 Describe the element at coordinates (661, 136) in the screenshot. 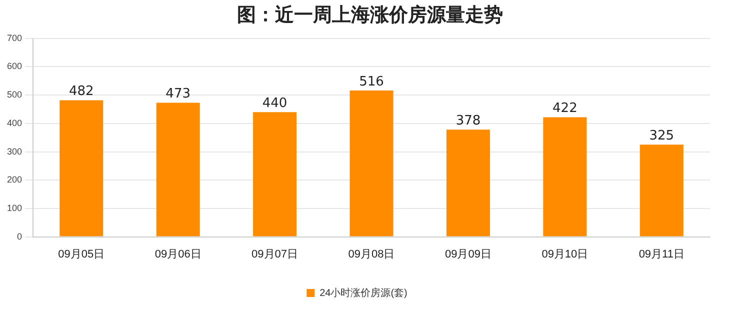

I see `data-label: 325` at that location.